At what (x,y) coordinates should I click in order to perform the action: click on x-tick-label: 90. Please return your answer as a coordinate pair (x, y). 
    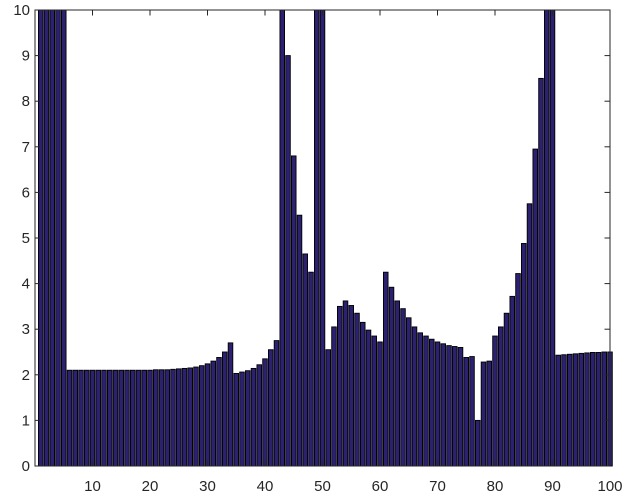
    Looking at the image, I should click on (552, 486).